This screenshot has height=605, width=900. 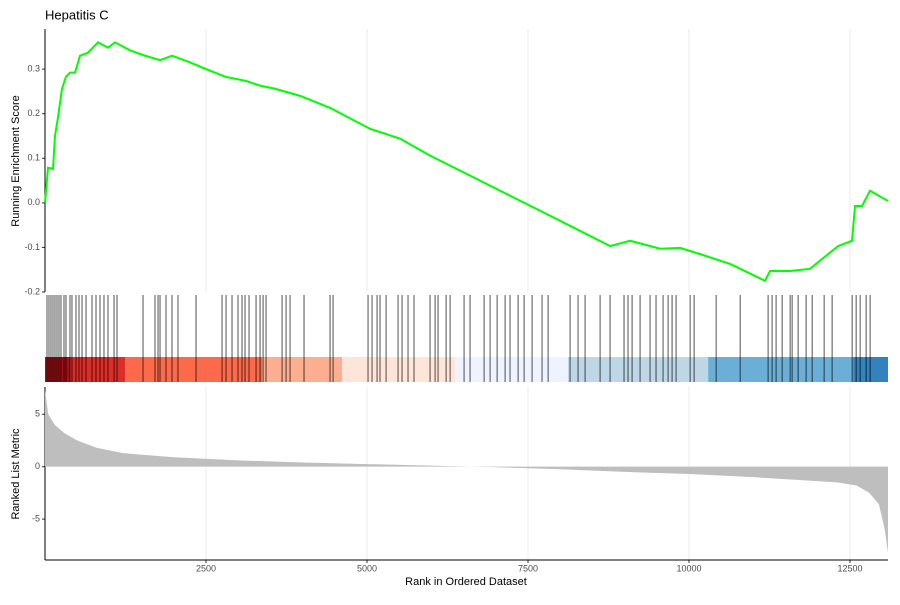 I want to click on y-tick-label: 0.2, so click(x=33, y=113).